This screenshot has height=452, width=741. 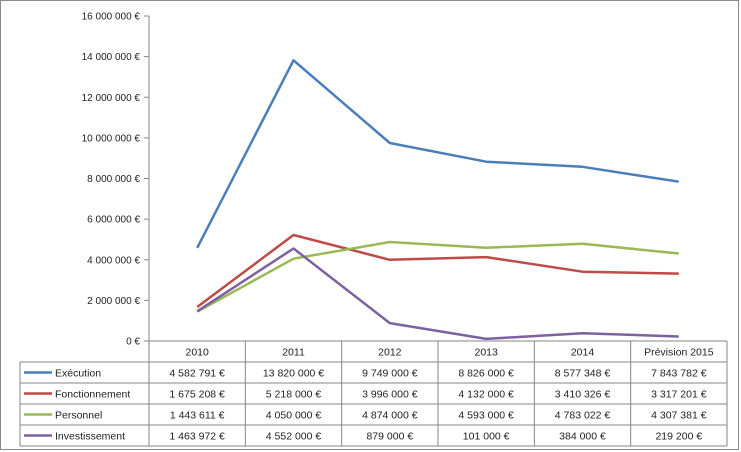 I want to click on data-label: 4 593 000 €, so click(x=486, y=415).